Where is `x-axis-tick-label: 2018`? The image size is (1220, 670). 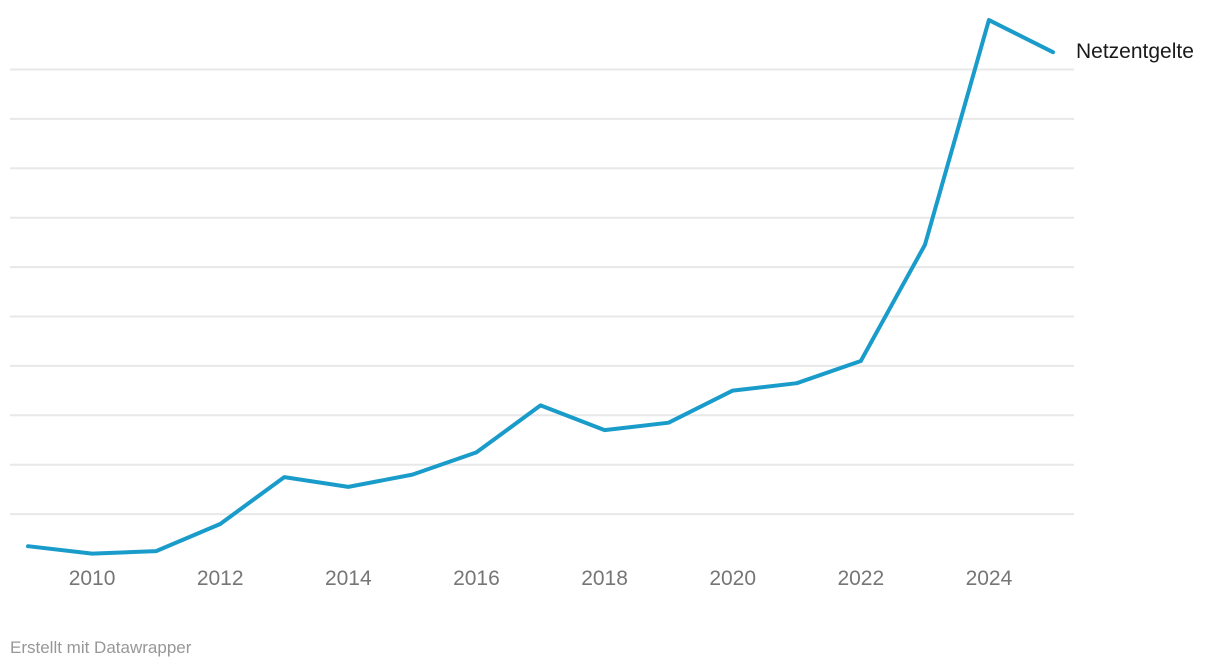 x-axis-tick-label: 2018 is located at coordinates (604, 578).